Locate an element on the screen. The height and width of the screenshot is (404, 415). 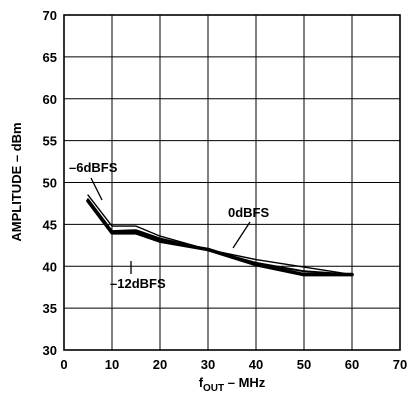
x-tick-label: 30 is located at coordinates (208, 364).